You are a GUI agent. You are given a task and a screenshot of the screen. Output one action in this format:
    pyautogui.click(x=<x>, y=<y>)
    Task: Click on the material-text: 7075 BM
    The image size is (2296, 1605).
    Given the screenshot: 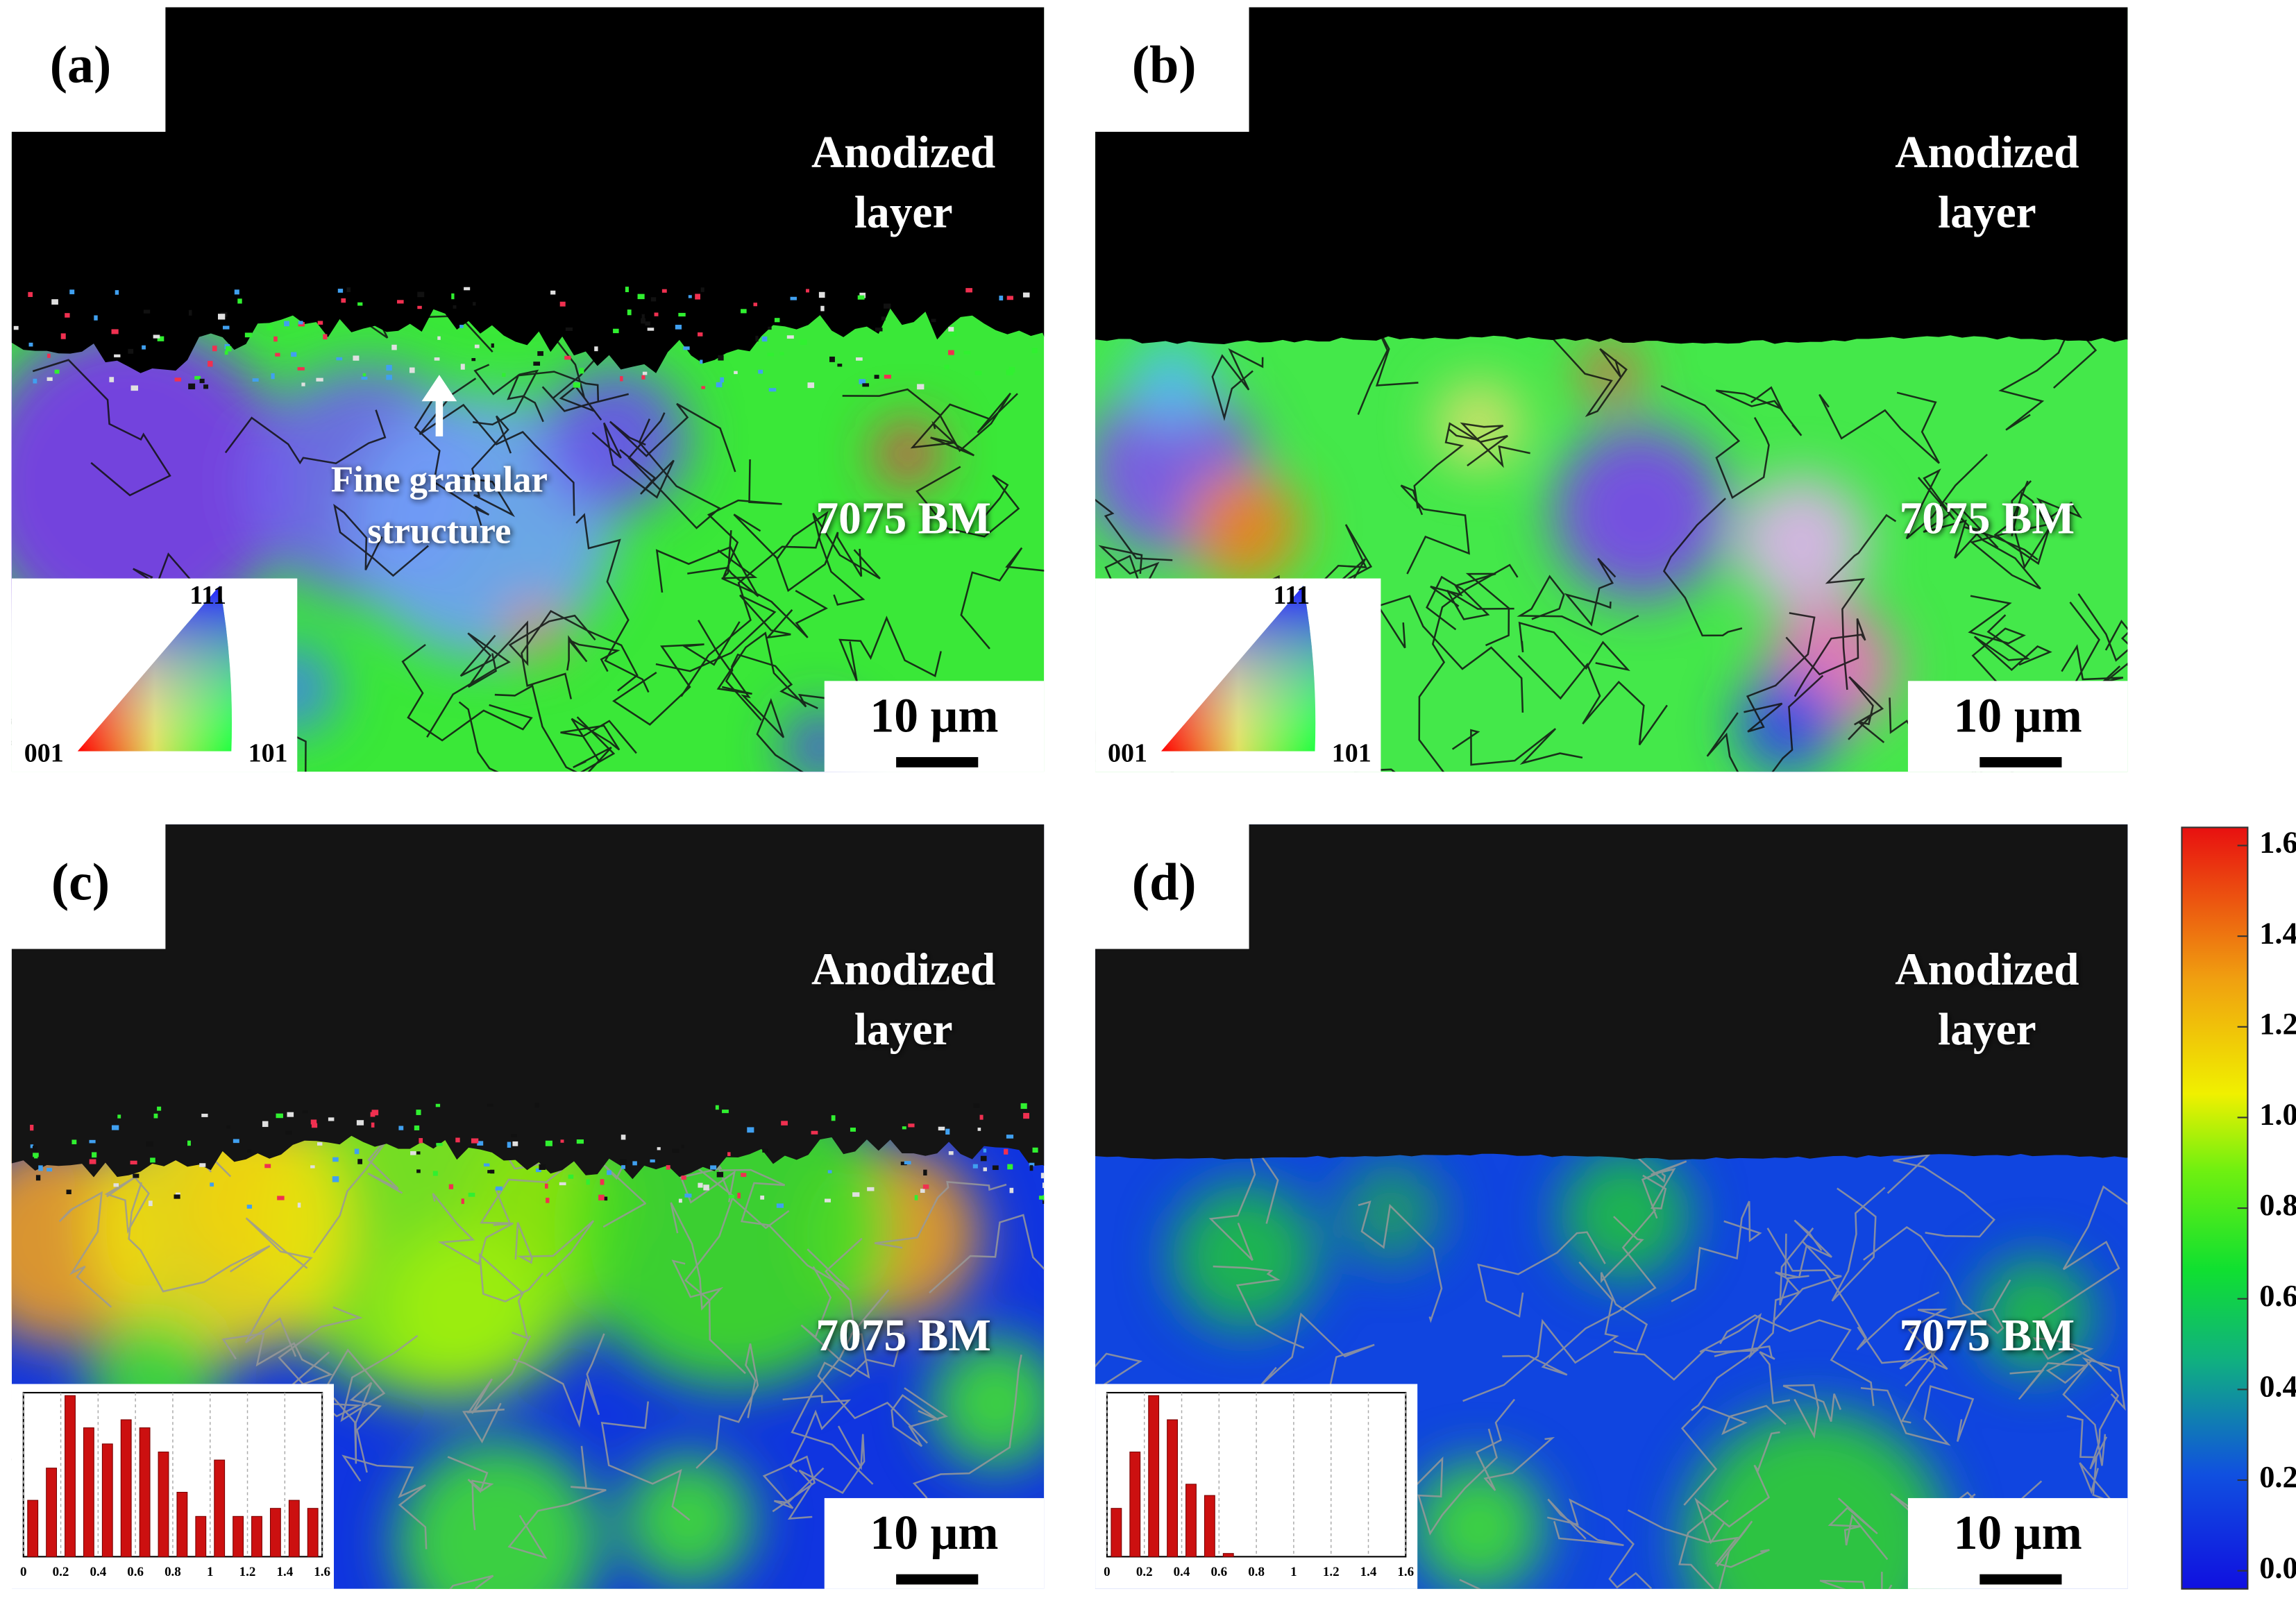 What is the action you would take?
    pyautogui.click(x=1987, y=518)
    